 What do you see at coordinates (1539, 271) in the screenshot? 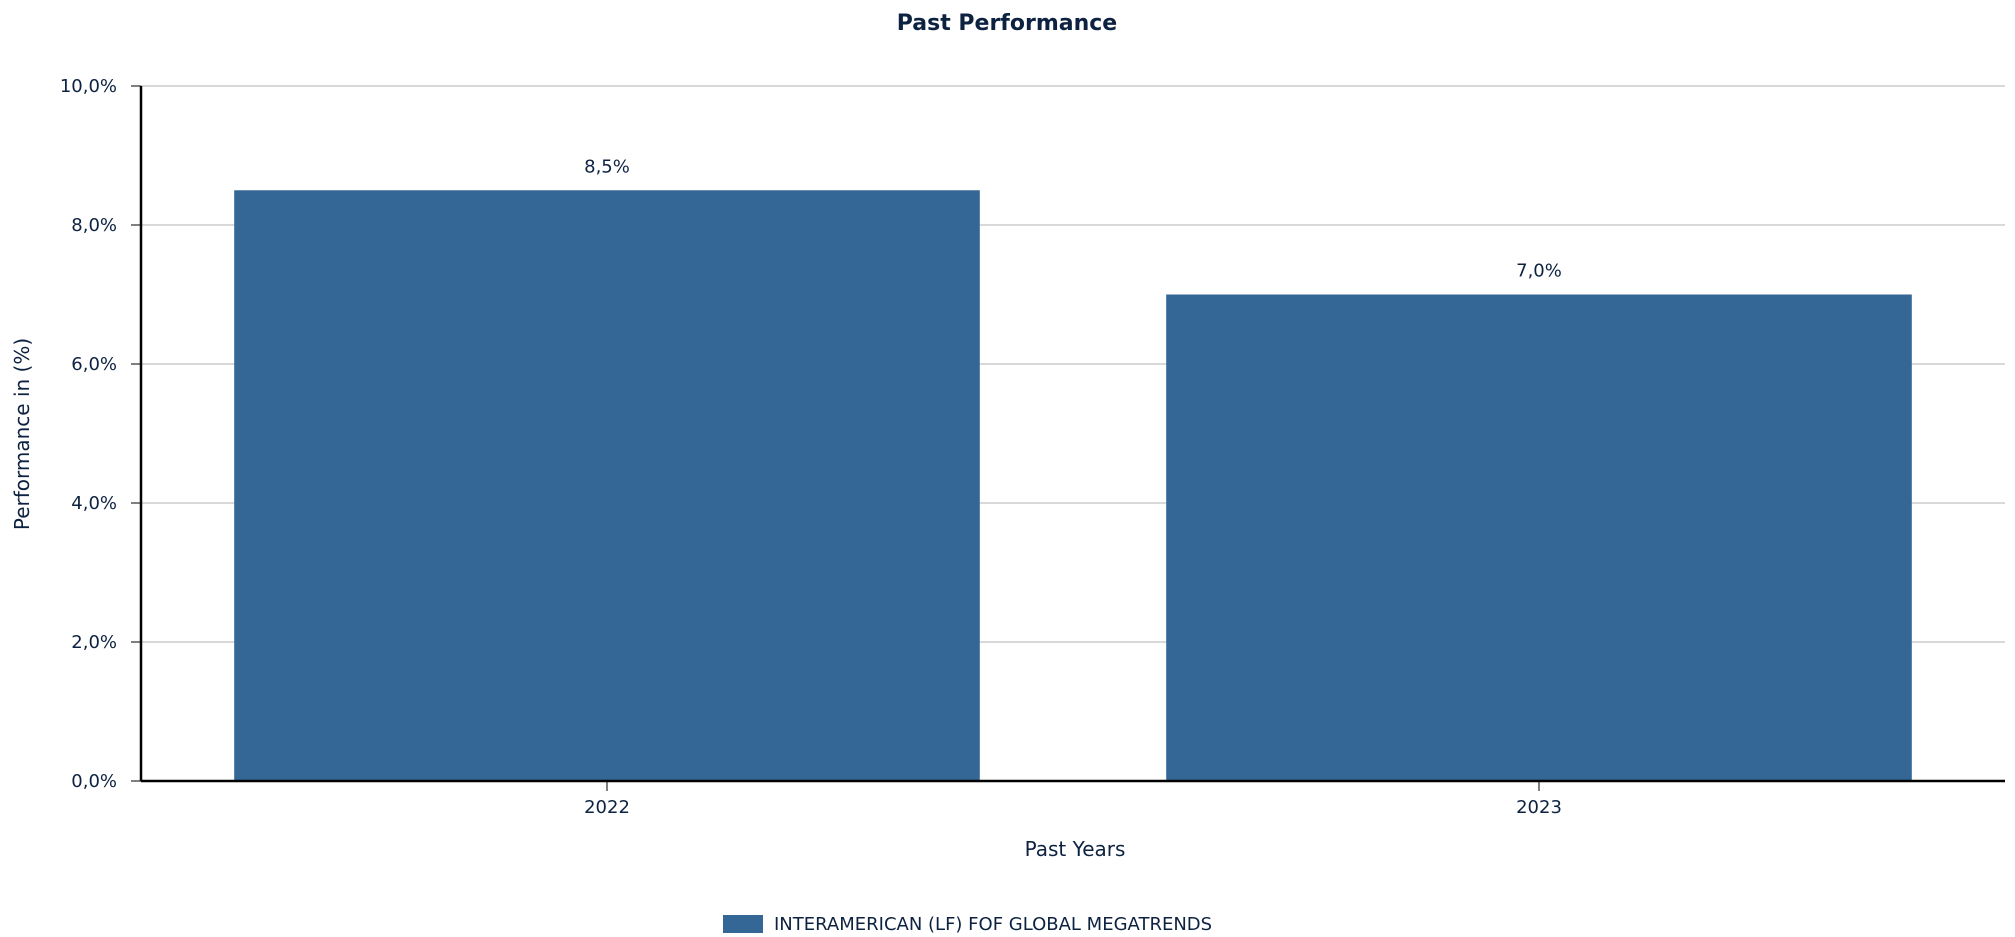
I see `data-label: 7,0%` at bounding box center [1539, 271].